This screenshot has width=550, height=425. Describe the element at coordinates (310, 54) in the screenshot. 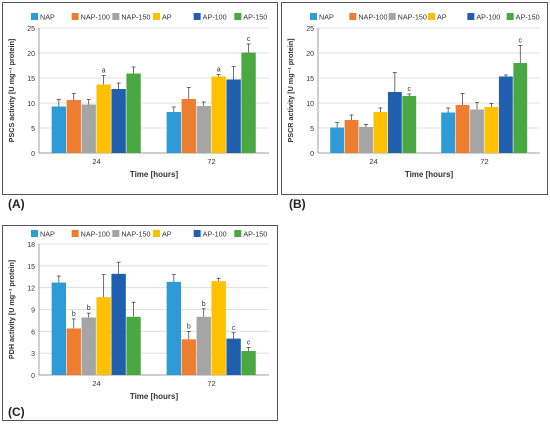

I see `chart-b-y-tick-label: 20` at that location.